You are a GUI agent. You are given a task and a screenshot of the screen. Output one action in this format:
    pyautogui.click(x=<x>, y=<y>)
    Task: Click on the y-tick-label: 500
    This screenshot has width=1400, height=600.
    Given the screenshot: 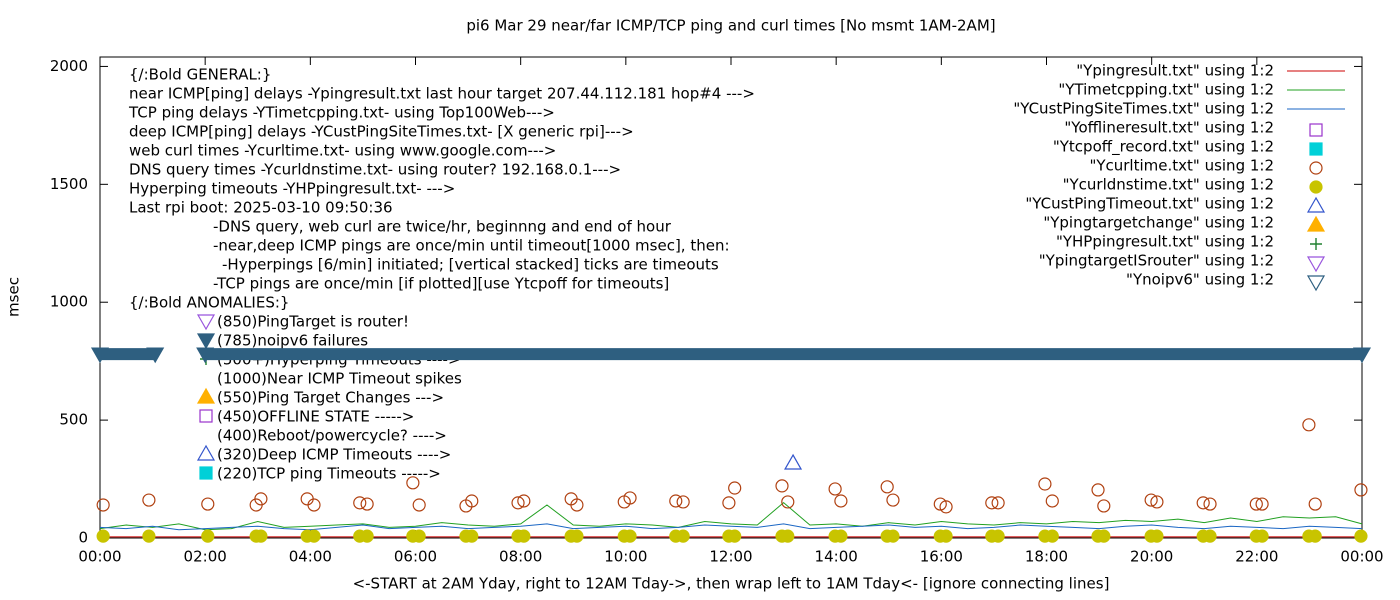 What is the action you would take?
    pyautogui.click(x=73, y=420)
    